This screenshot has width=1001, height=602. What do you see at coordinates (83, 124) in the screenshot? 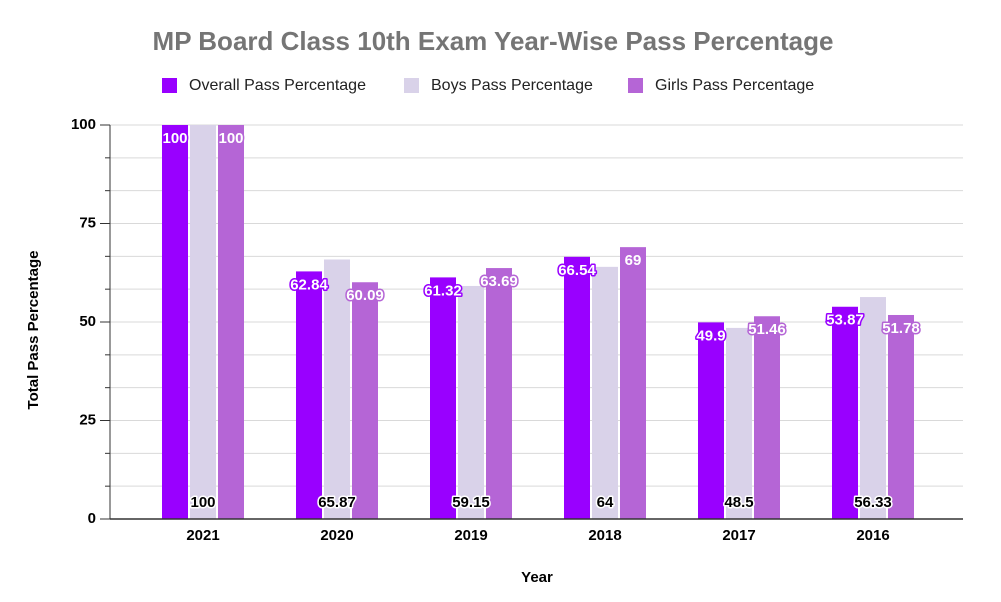
I see `y-tick-label: 100` at bounding box center [83, 124].